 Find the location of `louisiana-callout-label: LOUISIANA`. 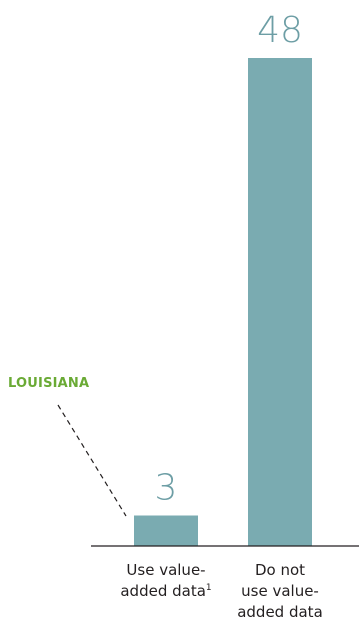

louisiana-callout-label: LOUISIANA is located at coordinates (49, 383).